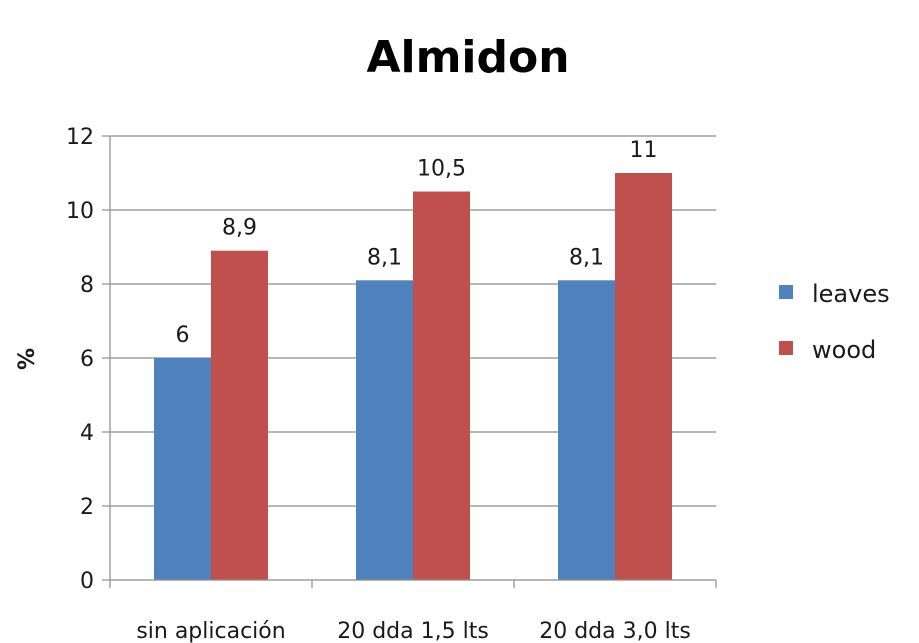  What do you see at coordinates (87, 359) in the screenshot?
I see `y-tick-label: 6` at bounding box center [87, 359].